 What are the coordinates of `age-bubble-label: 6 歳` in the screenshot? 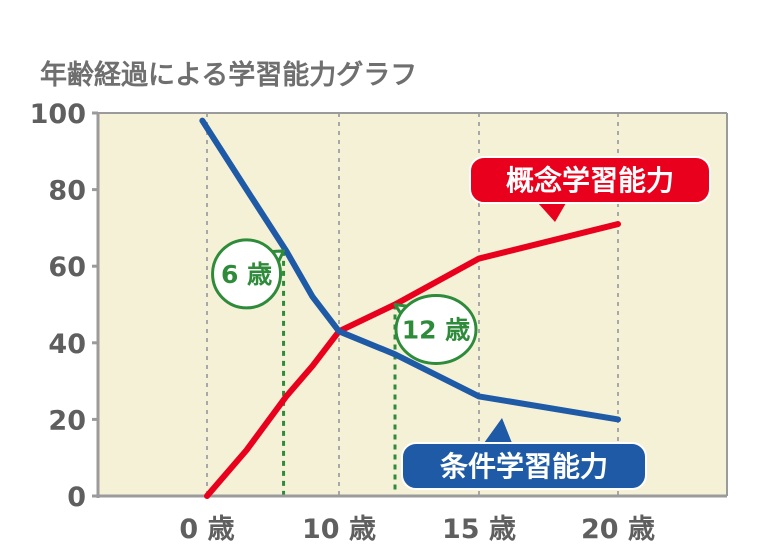 It's located at (246, 274).